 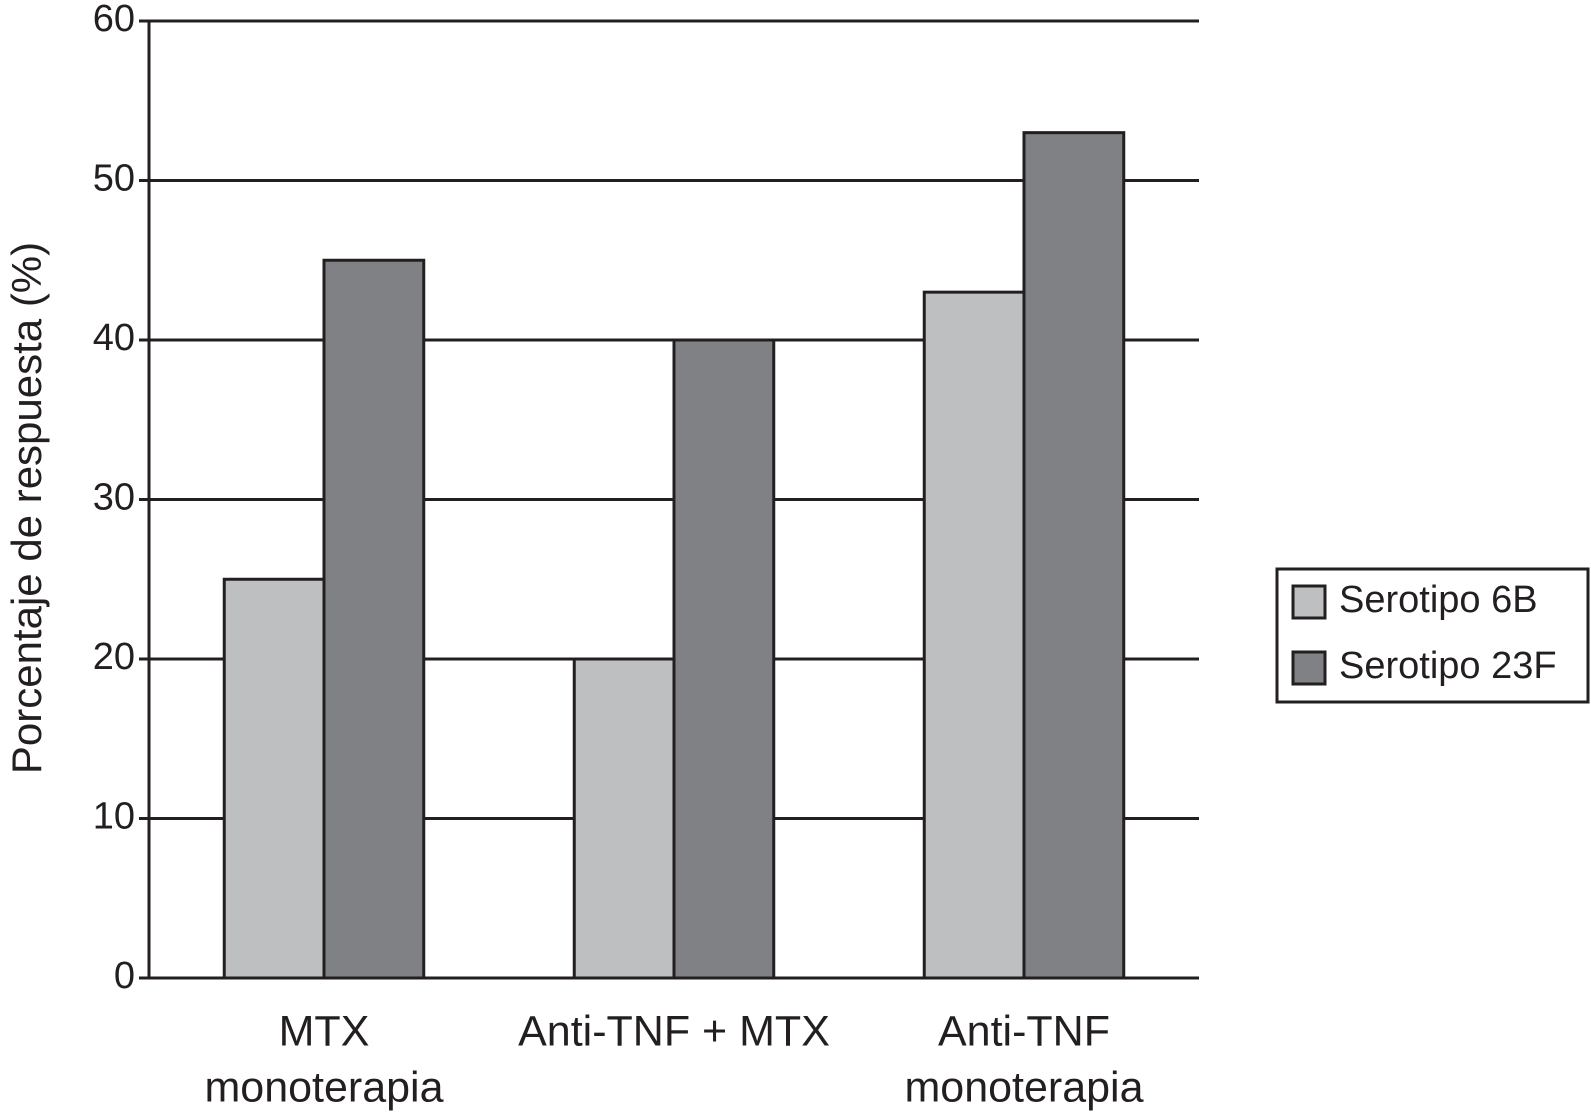 What do you see at coordinates (1448, 666) in the screenshot?
I see `legend-label: Serotipo 23F` at bounding box center [1448, 666].